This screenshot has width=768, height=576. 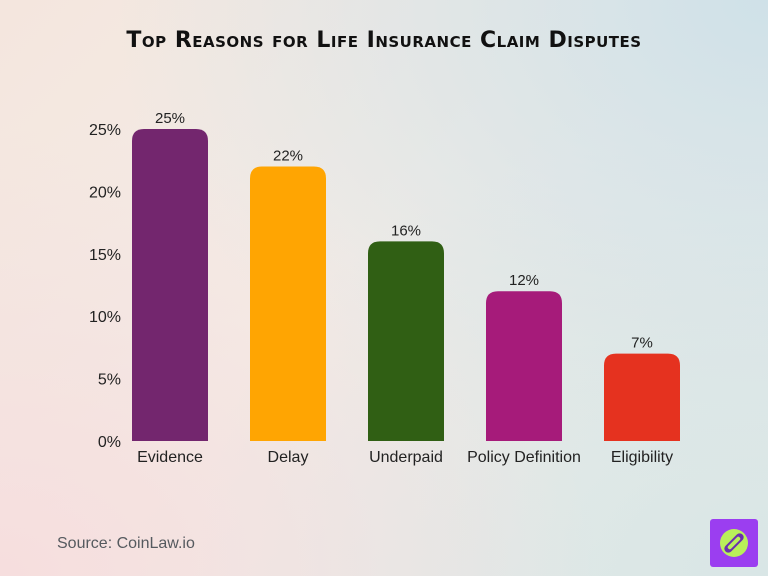 I want to click on bar-policy-definition, so click(x=524, y=366).